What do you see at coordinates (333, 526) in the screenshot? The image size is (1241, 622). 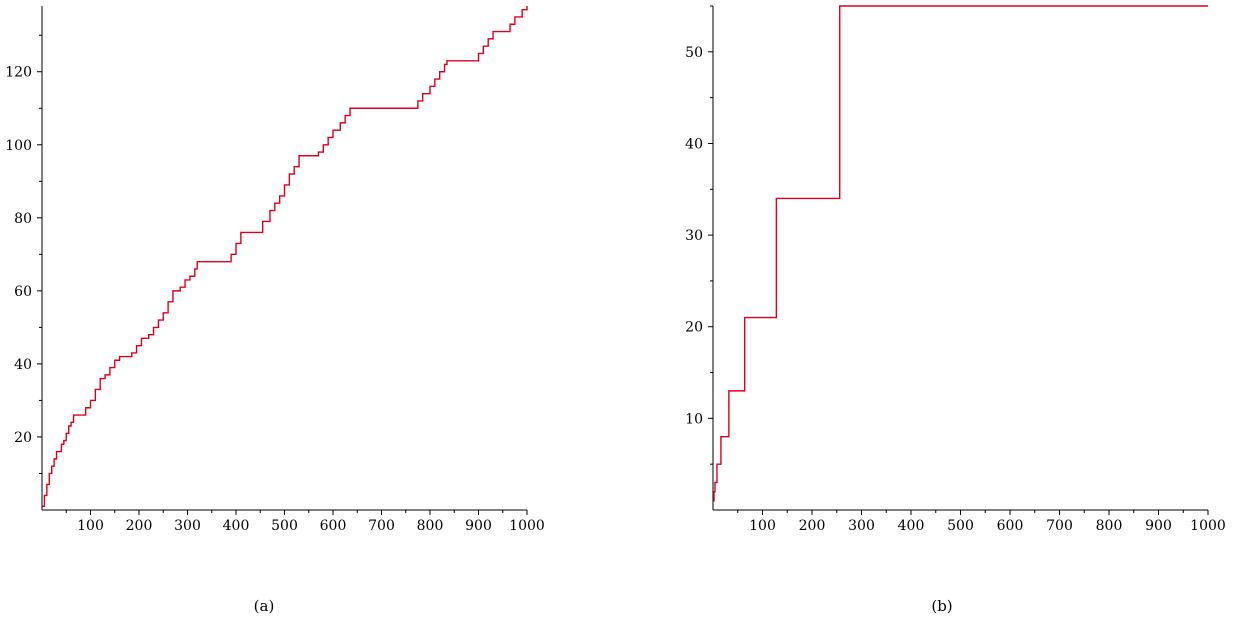 I see `x-tick-label-a: 600` at bounding box center [333, 526].